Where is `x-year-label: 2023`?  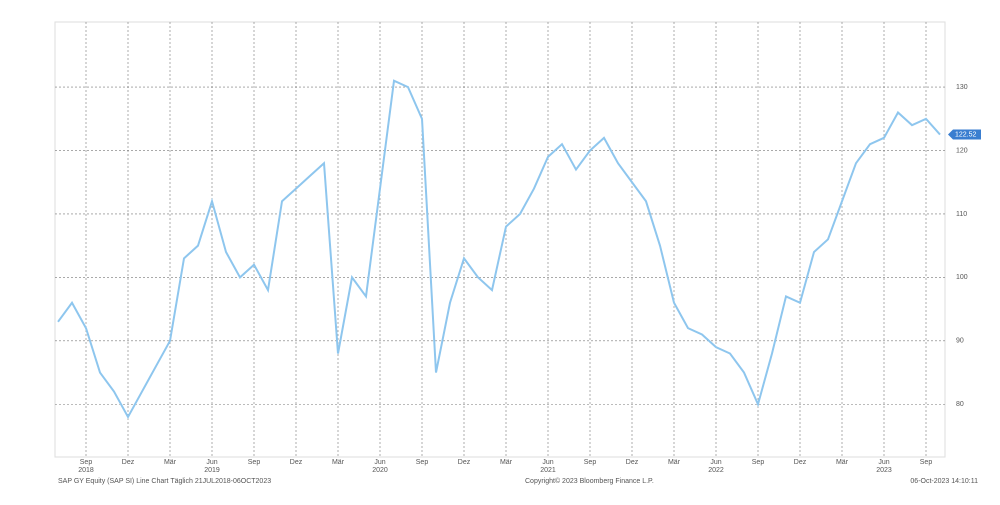 x-year-label: 2023 is located at coordinates (884, 470).